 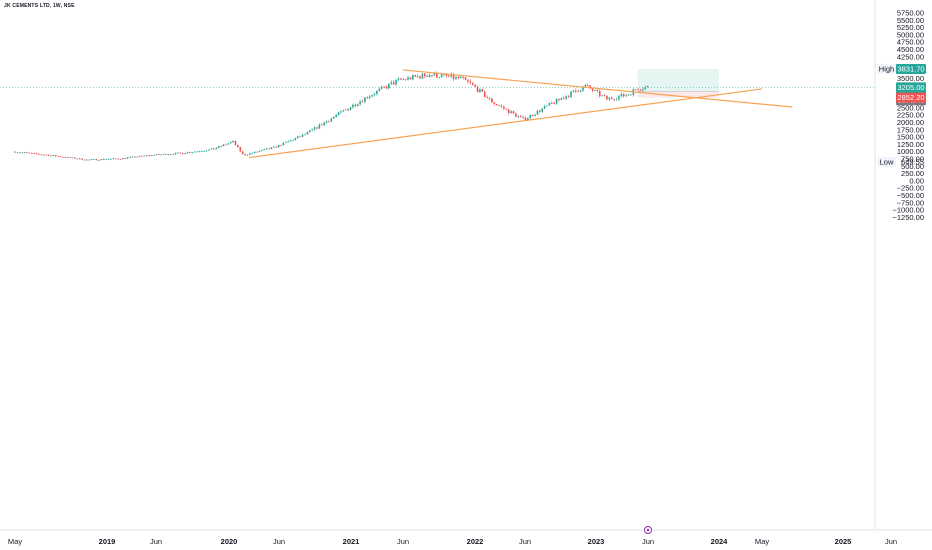 I want to click on x-tick-label: 2025, so click(x=843, y=541).